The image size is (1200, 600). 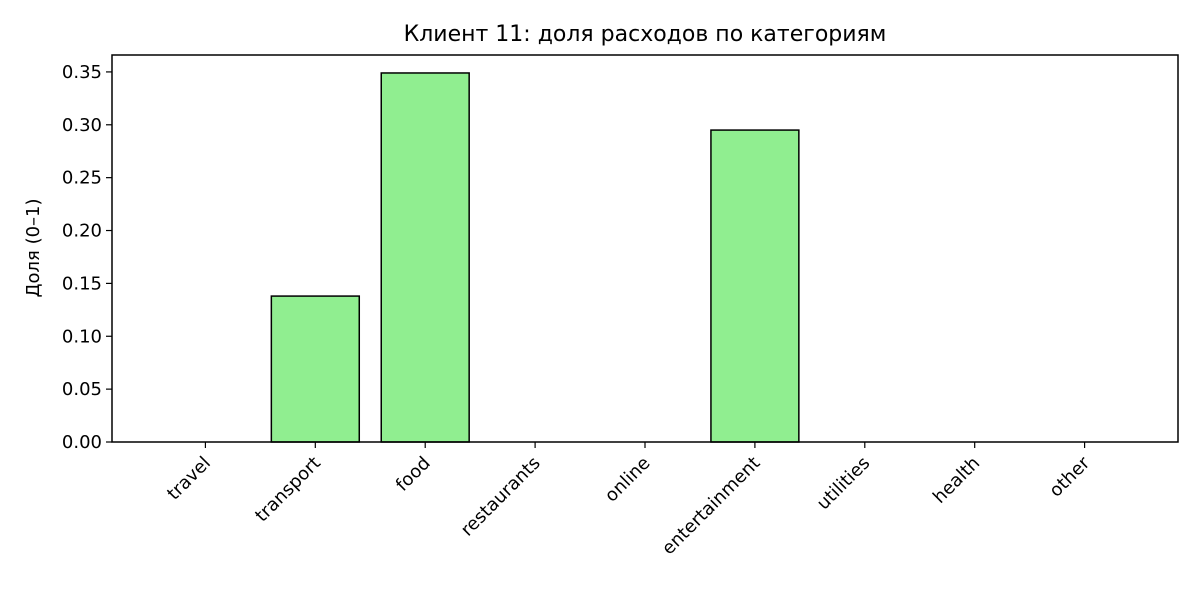 What do you see at coordinates (189, 479) in the screenshot?
I see `x-tick-label: travel` at bounding box center [189, 479].